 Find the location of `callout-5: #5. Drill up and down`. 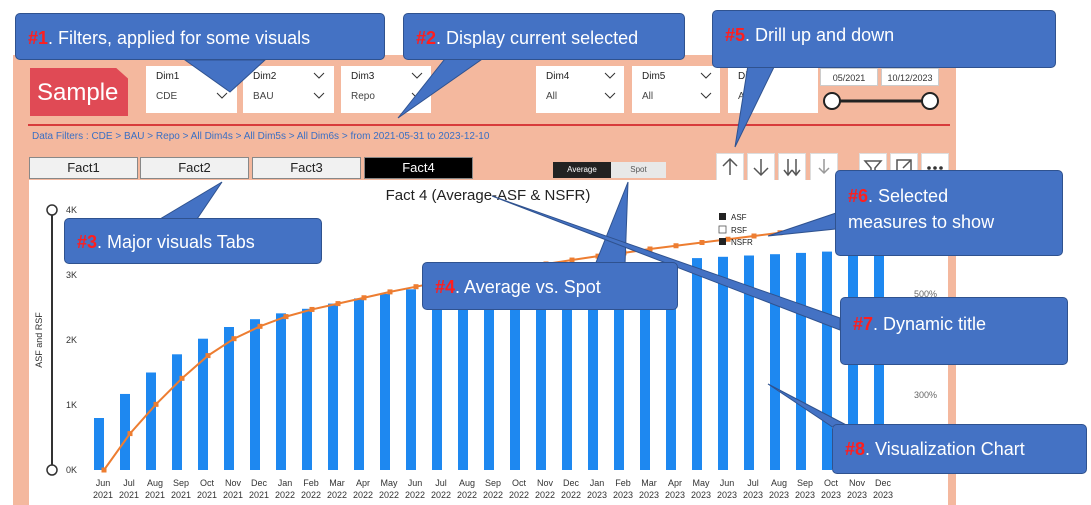

callout-5: #5. Drill up and down is located at coordinates (884, 39).